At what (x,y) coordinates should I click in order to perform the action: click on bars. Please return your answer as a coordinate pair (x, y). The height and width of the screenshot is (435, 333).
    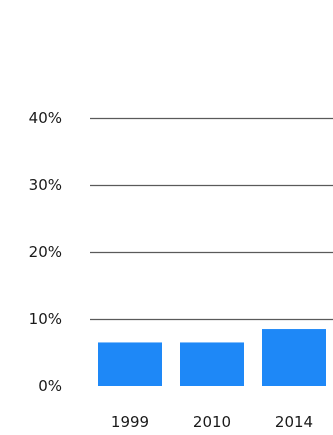
    Looking at the image, I should click on (212, 357).